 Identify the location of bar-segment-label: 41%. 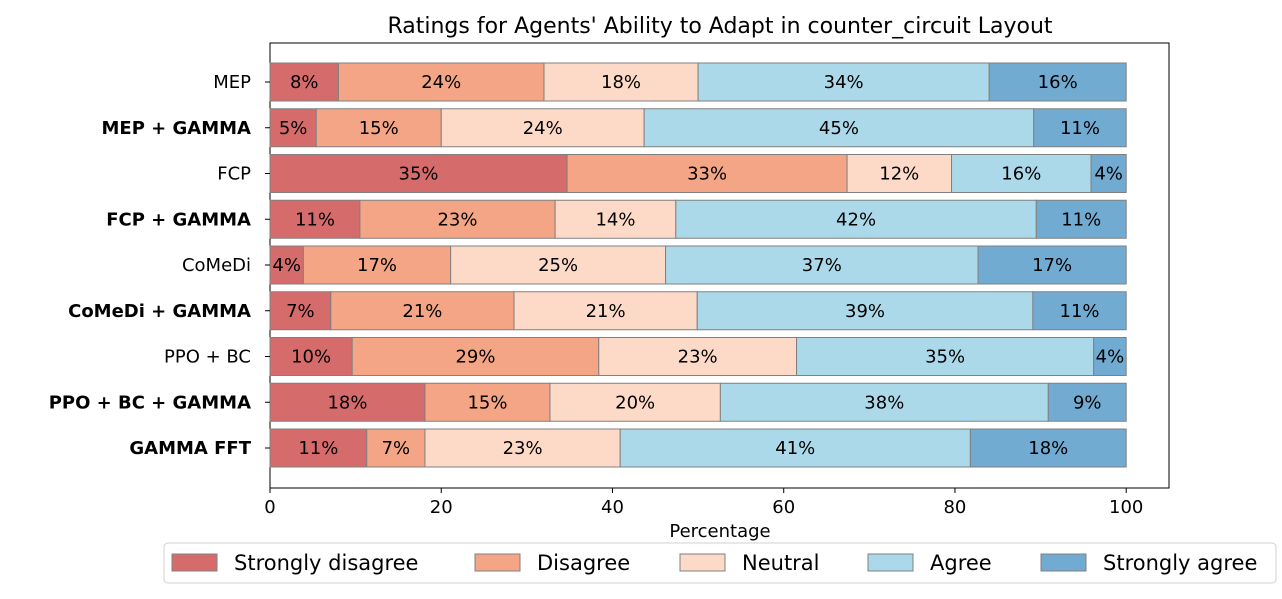
(795, 448).